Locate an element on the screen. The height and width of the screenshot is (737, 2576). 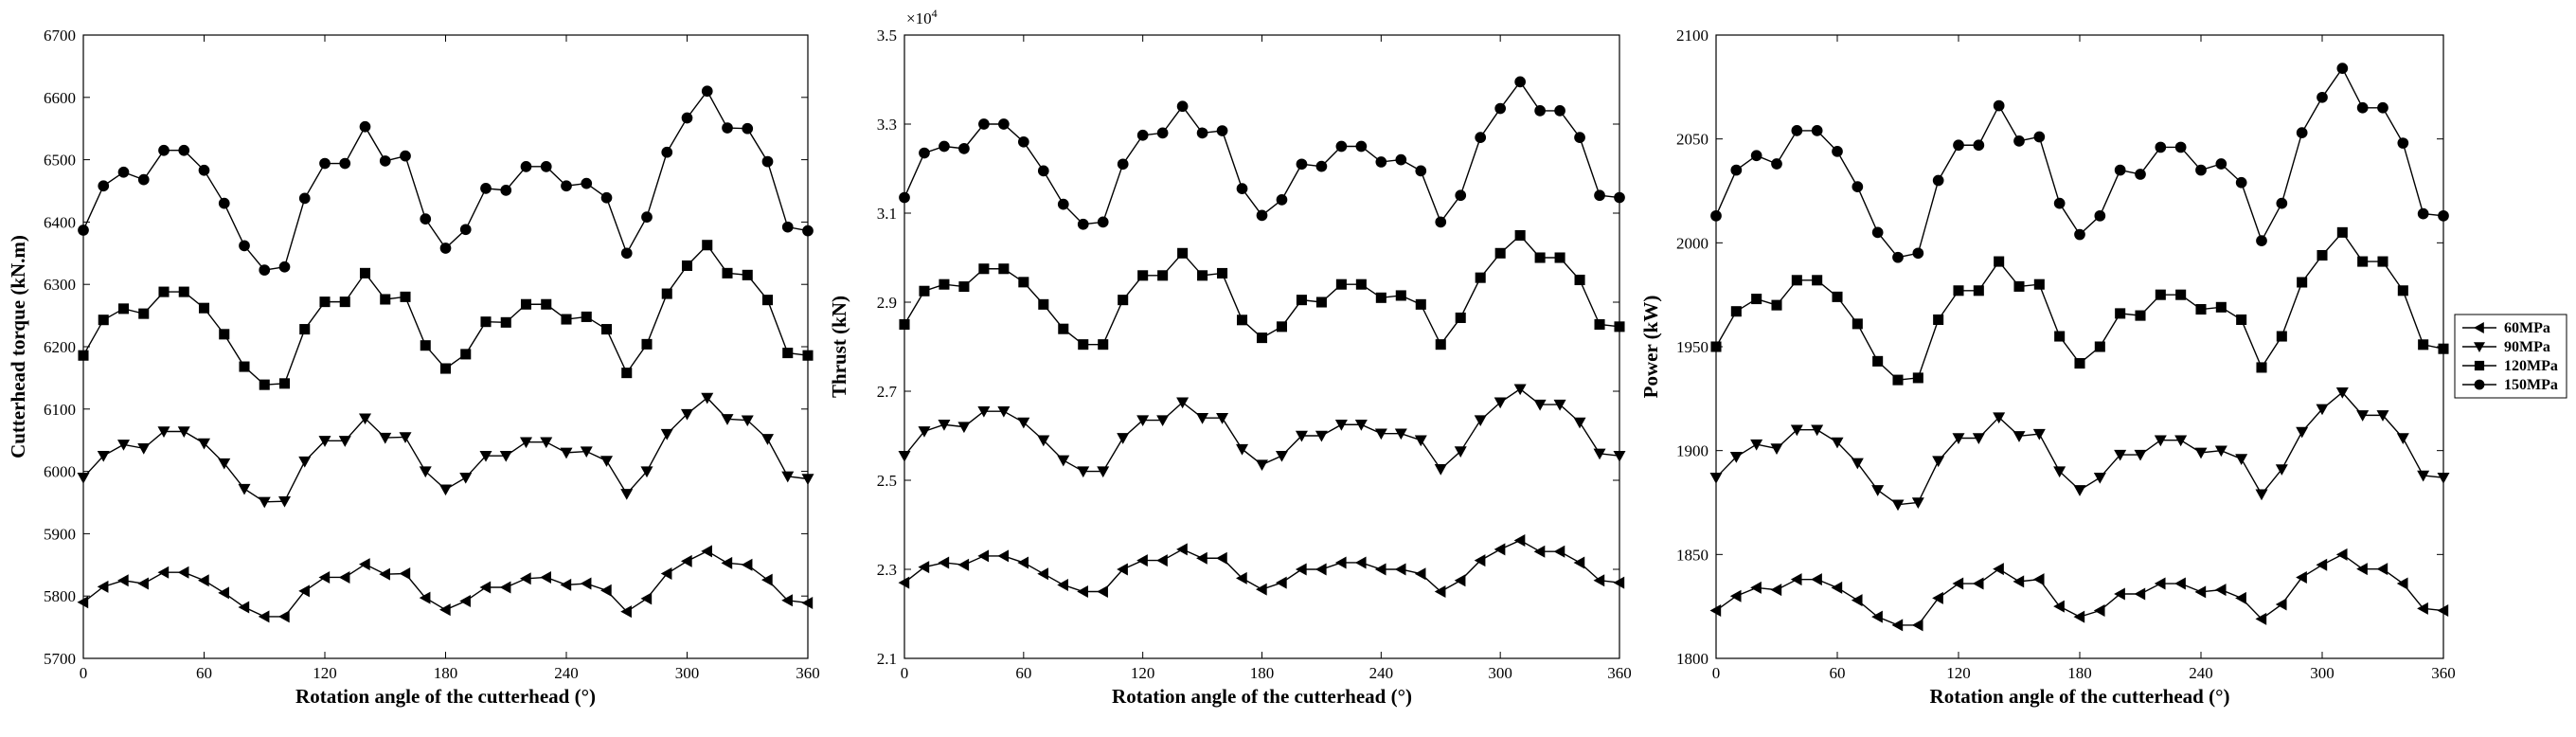
y-exponent-label: ×10⁴ is located at coordinates (922, 17).